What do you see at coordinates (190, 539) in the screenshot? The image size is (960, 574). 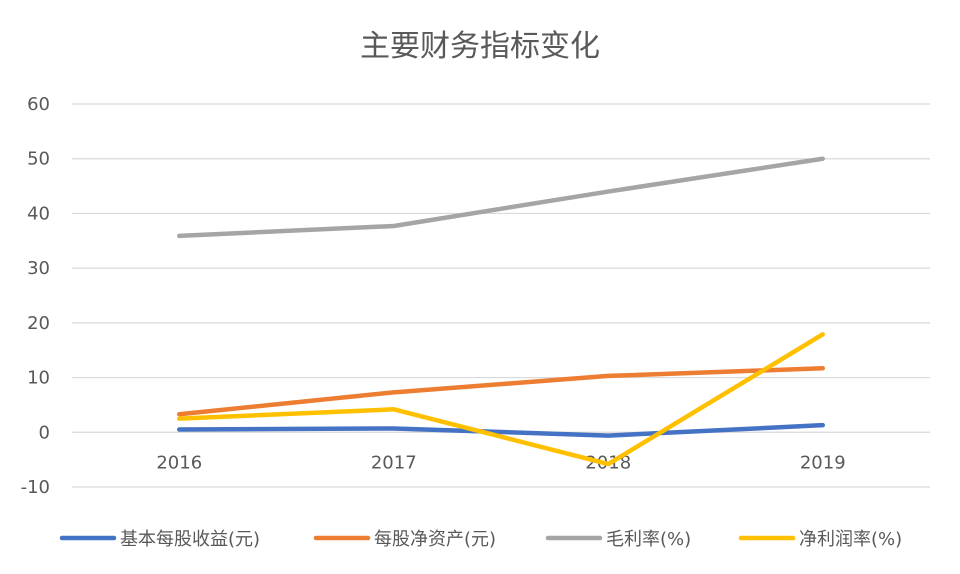 I see `legend-label: 基本每股收益(元)` at bounding box center [190, 539].